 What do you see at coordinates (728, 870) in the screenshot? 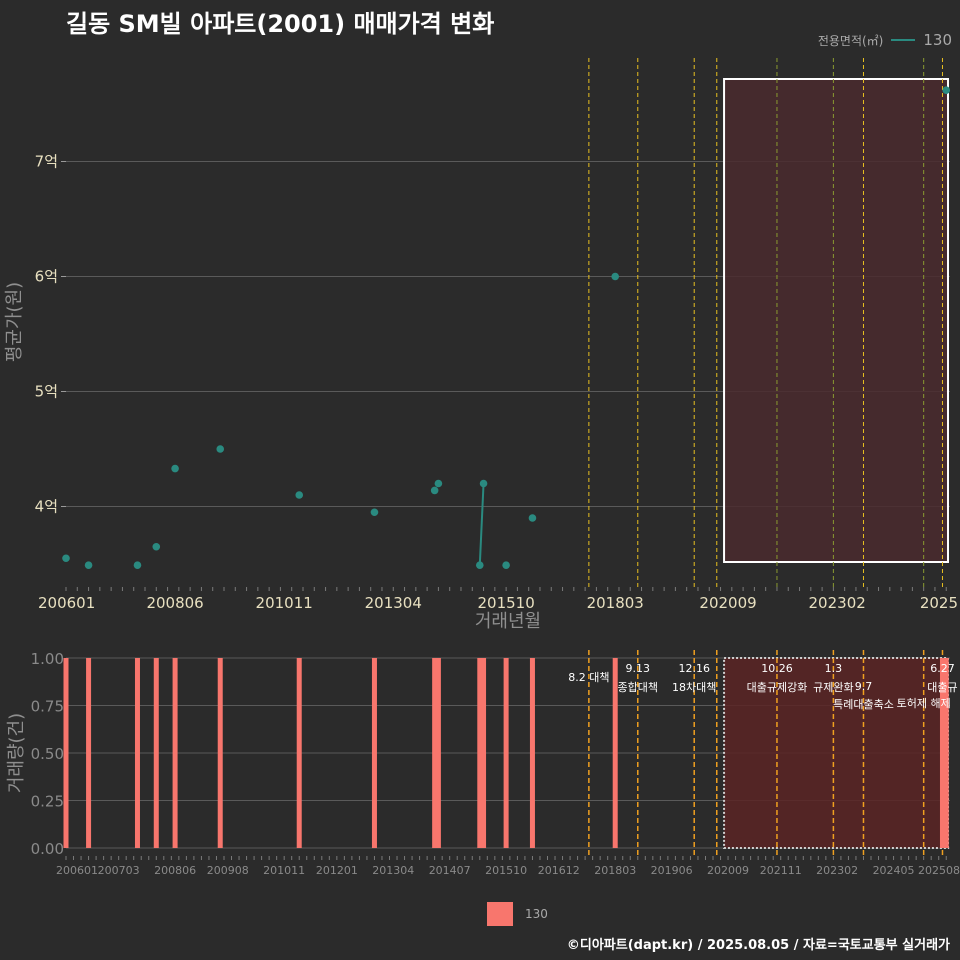
I see `bar-x-tick-label: 202009` at bounding box center [728, 870].